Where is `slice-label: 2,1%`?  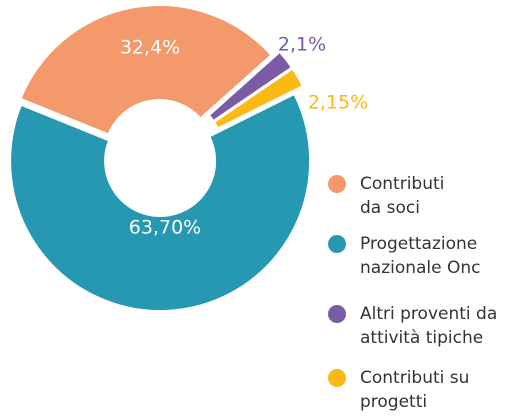
slice-label: 2,1% is located at coordinates (302, 45).